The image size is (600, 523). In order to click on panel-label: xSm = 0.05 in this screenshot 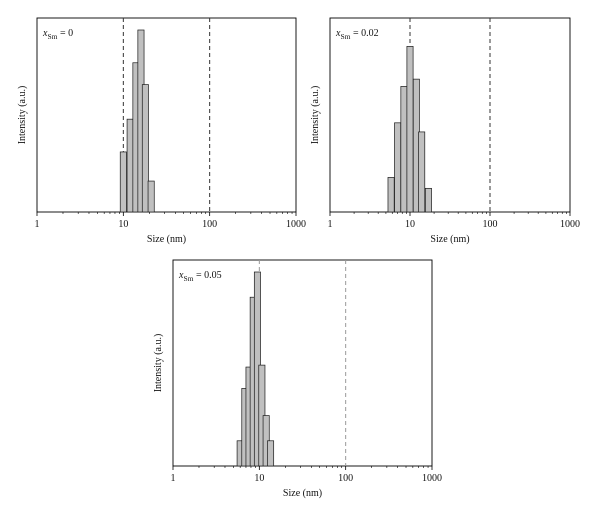, I will do `click(200, 276)`.